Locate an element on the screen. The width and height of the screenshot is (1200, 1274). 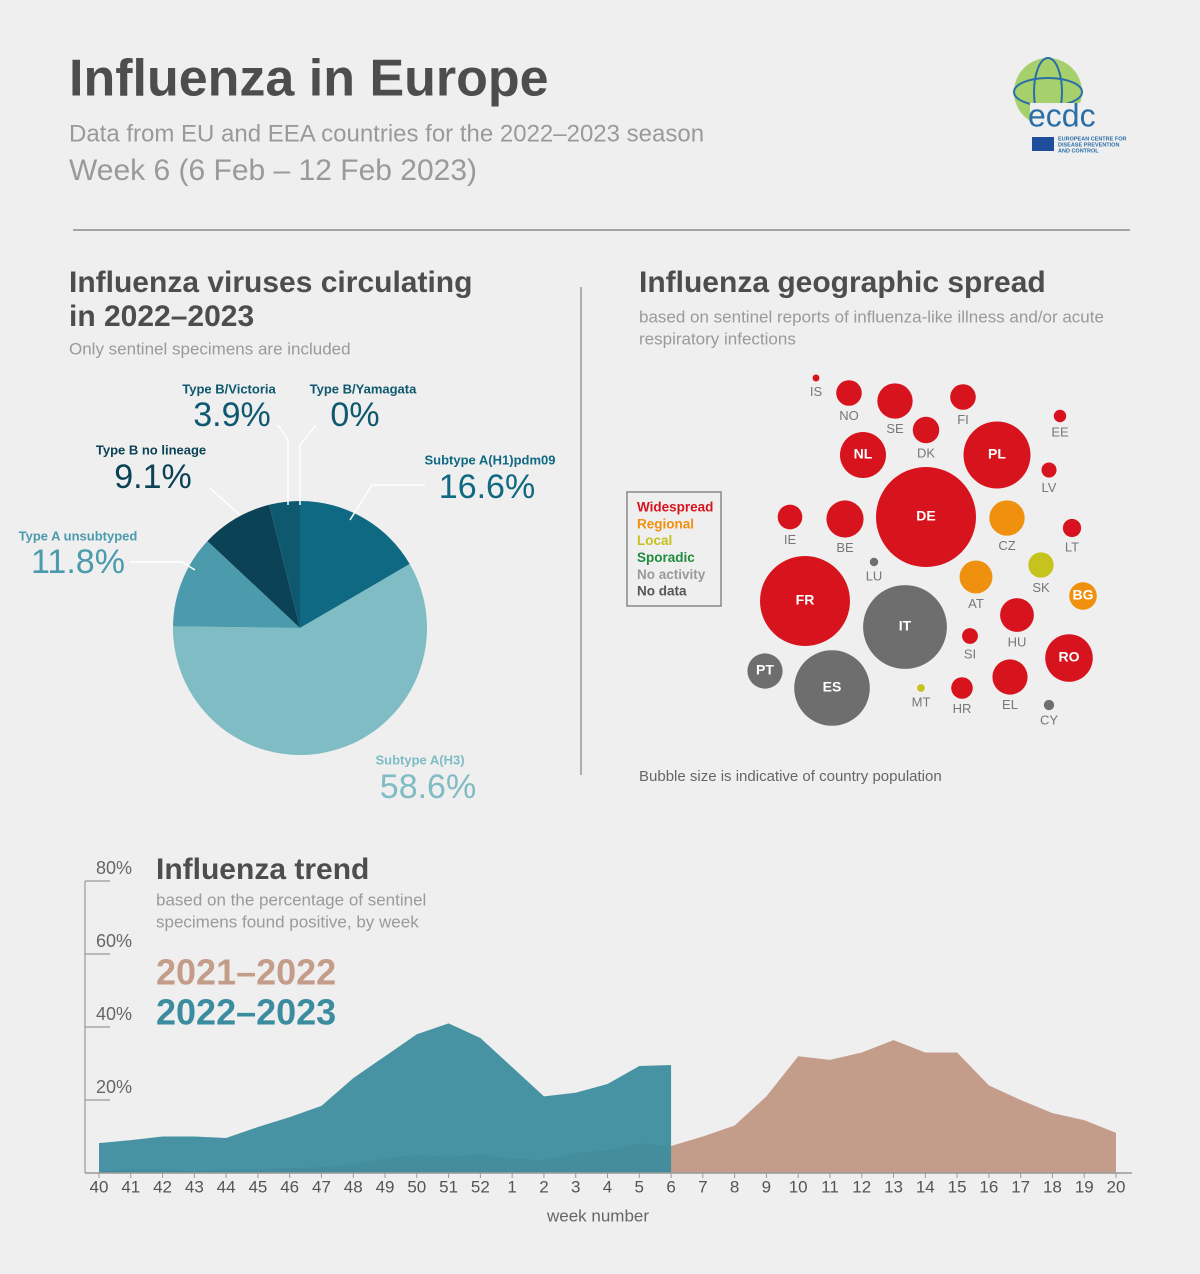
slice-name: Type B no lineage is located at coordinates (151, 449).